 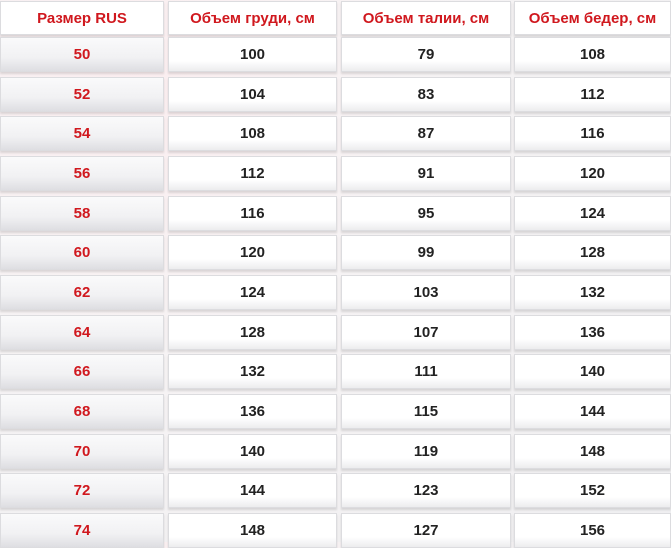 I want to click on size-cell: 54, so click(x=82, y=134).